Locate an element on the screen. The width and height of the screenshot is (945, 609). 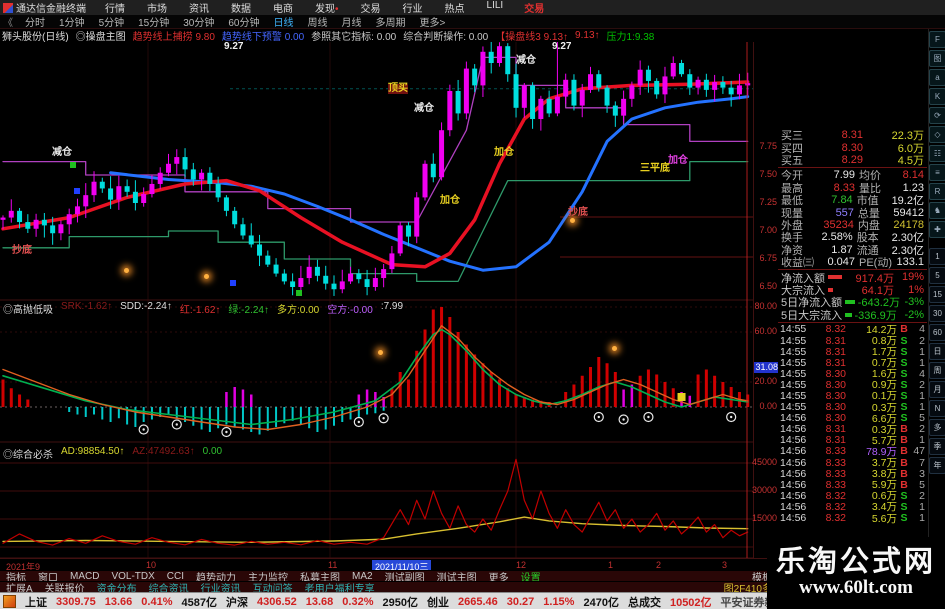
rail-tool-icon-F: F is located at coordinates (937, 39).